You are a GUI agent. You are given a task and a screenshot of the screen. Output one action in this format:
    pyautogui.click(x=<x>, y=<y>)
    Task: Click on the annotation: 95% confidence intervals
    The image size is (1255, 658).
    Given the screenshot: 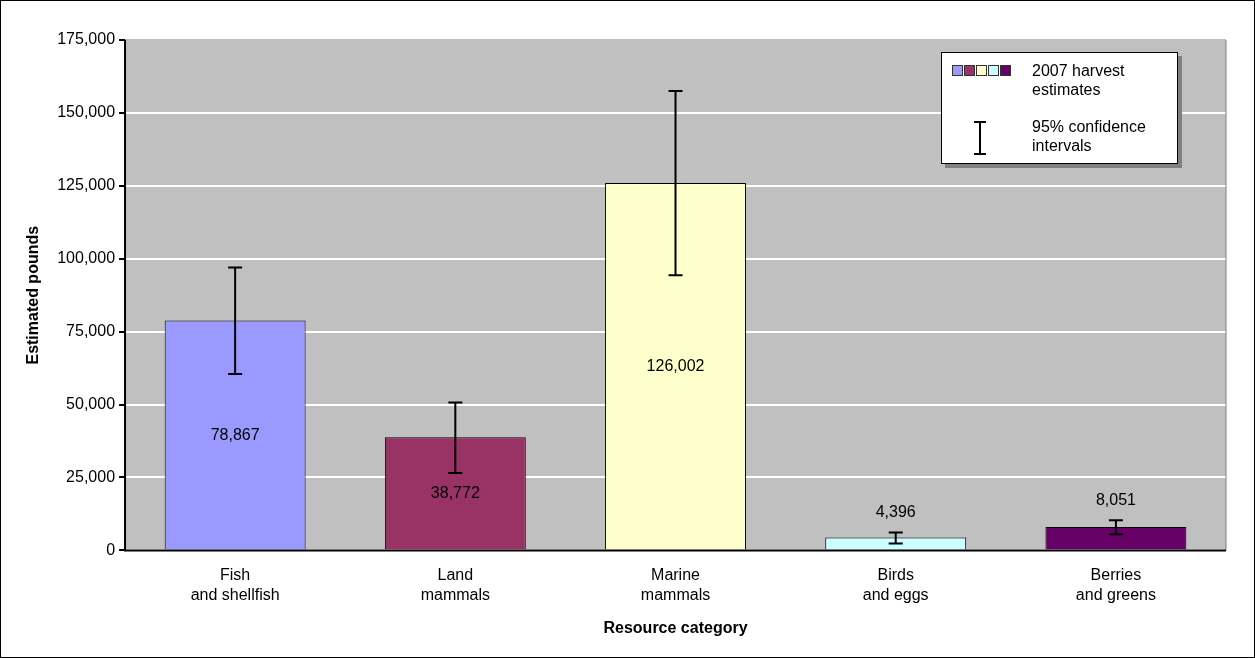 What is the action you would take?
    pyautogui.click(x=1089, y=136)
    